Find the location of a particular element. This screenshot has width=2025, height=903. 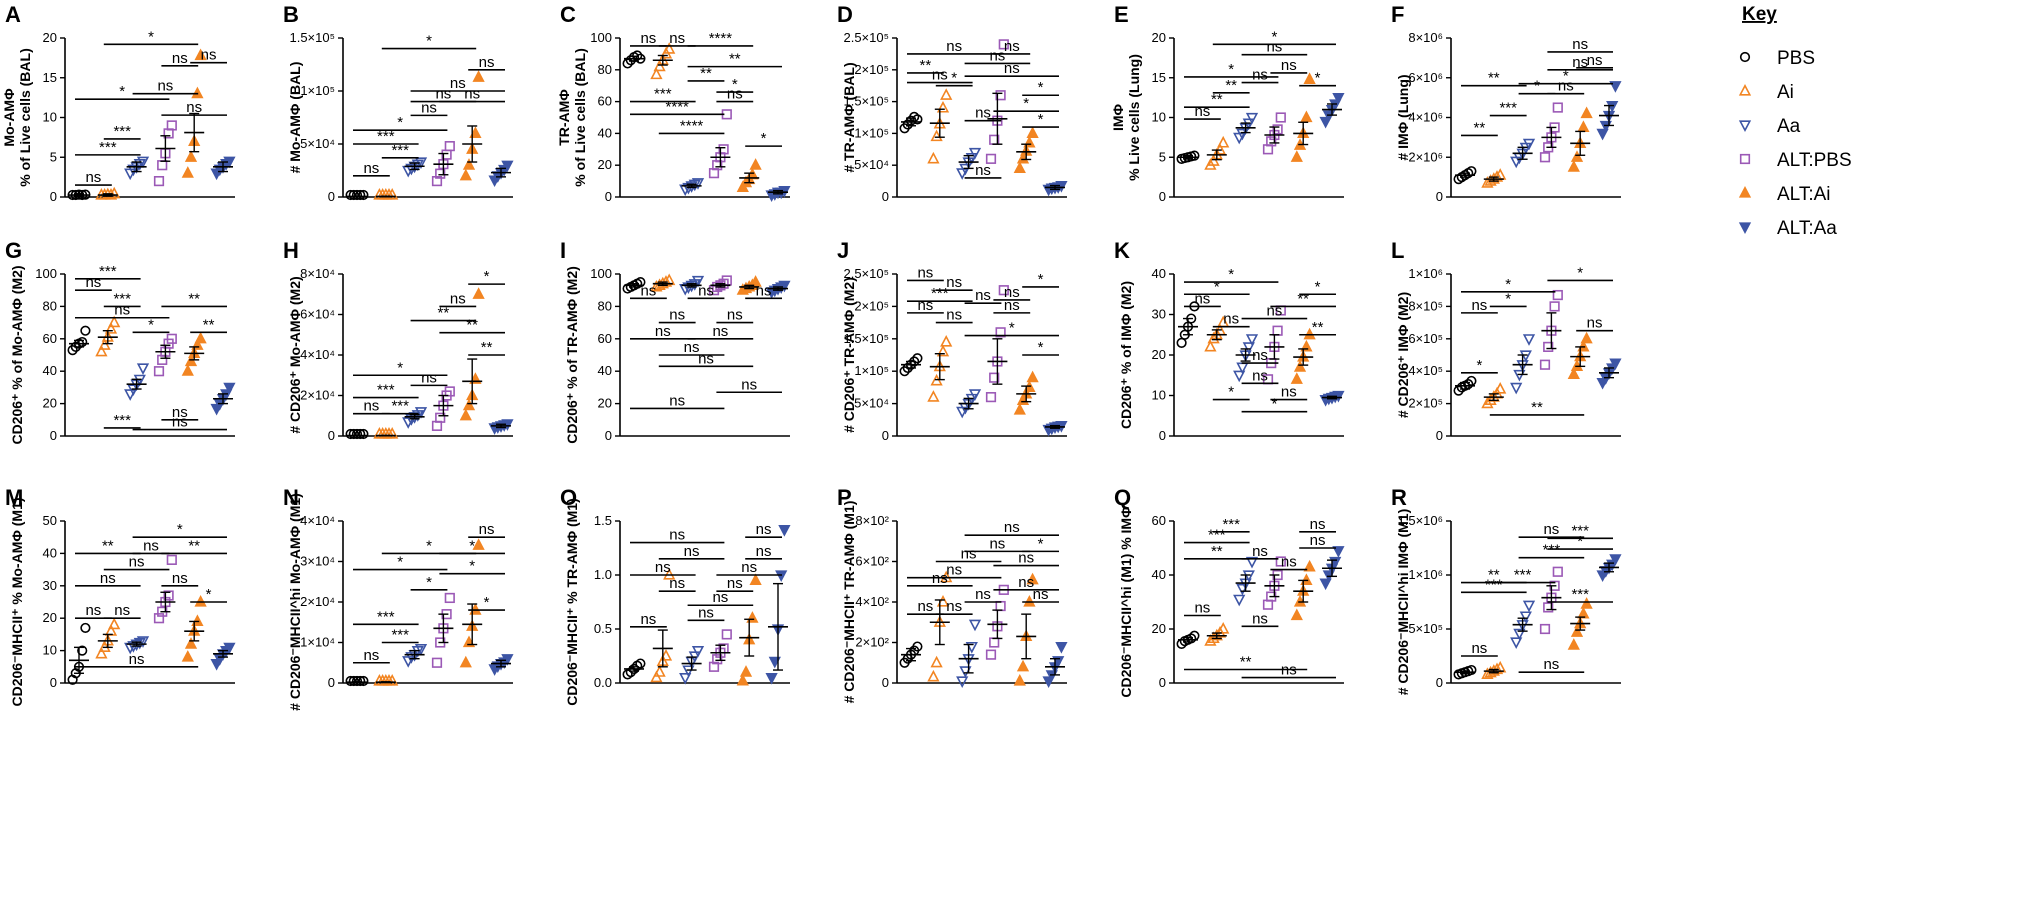

y-axis-label-line: CD206⁺ % of IMΦ (M2) is located at coordinates (1126, 355).